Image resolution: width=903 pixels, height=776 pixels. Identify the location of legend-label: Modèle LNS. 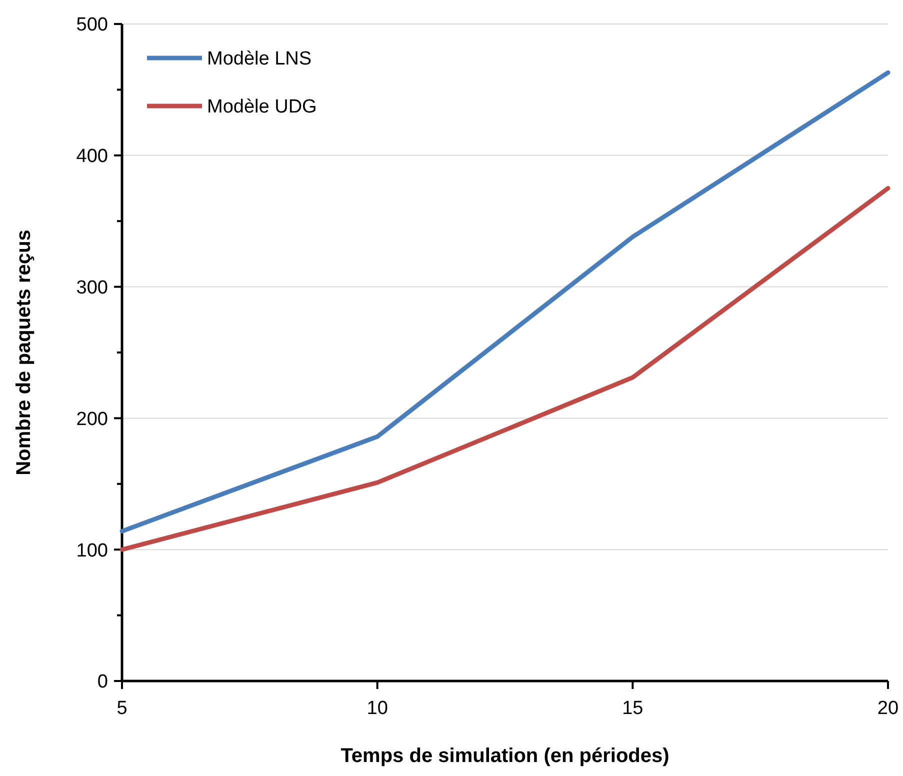
(259, 59).